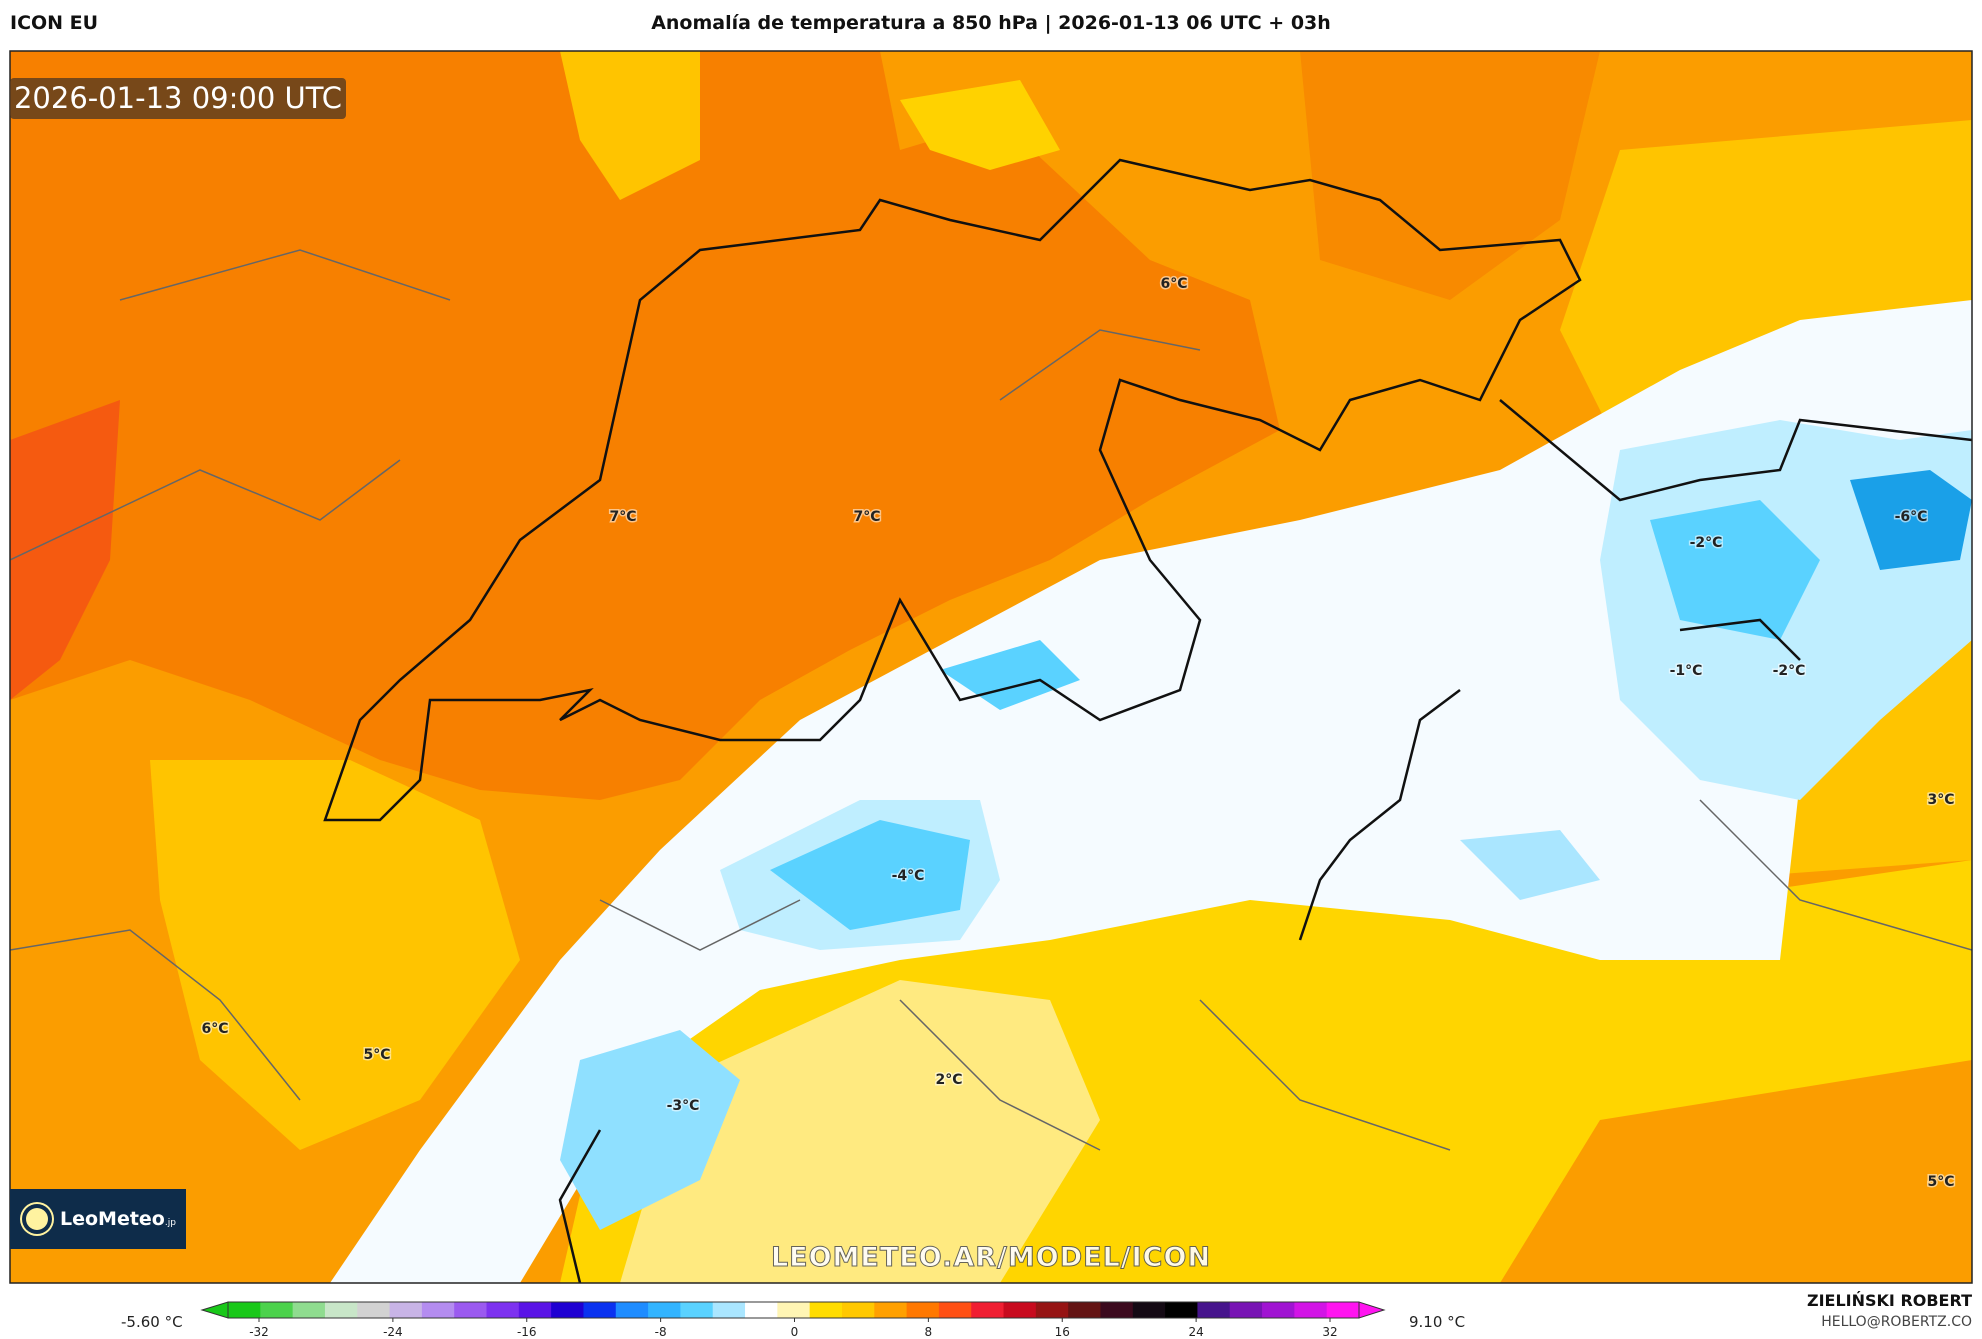  Describe the element at coordinates (1329, 1332) in the screenshot. I see `colorbar-tick-label: 32` at that location.